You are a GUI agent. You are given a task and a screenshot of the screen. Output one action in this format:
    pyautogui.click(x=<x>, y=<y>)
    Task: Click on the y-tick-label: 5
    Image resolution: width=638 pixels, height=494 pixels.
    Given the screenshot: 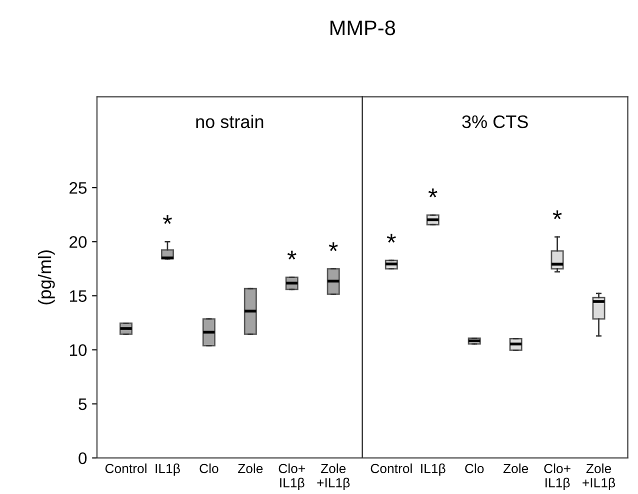 What is the action you would take?
    pyautogui.click(x=82, y=404)
    